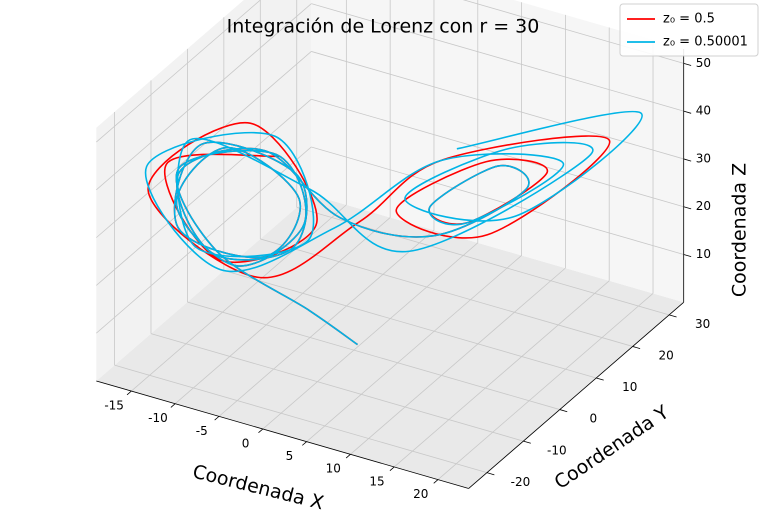  I want to click on legend-box, so click(689, 30).